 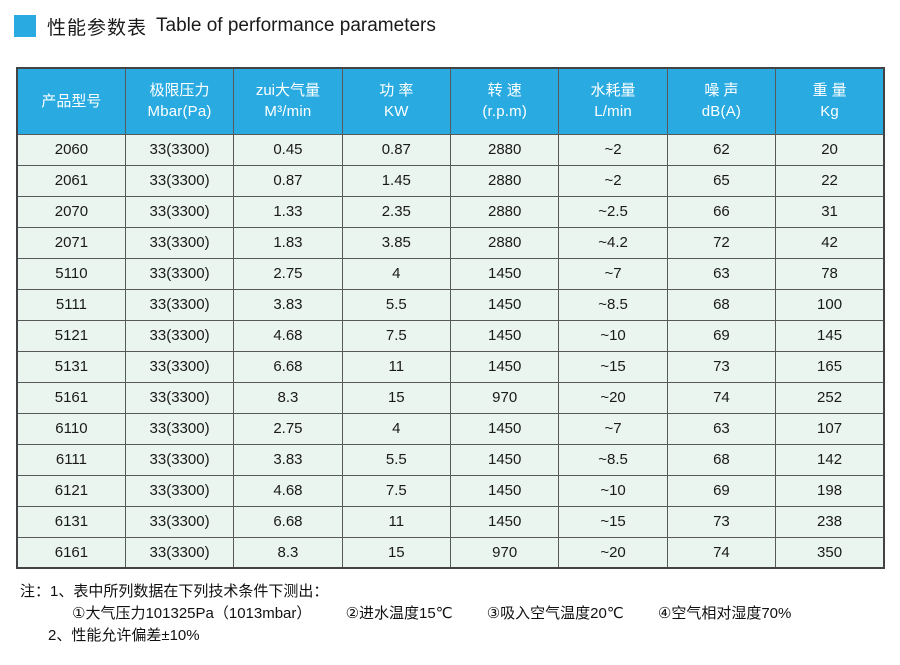 What do you see at coordinates (829, 112) in the screenshot?
I see `col-header-unit: Kg` at bounding box center [829, 112].